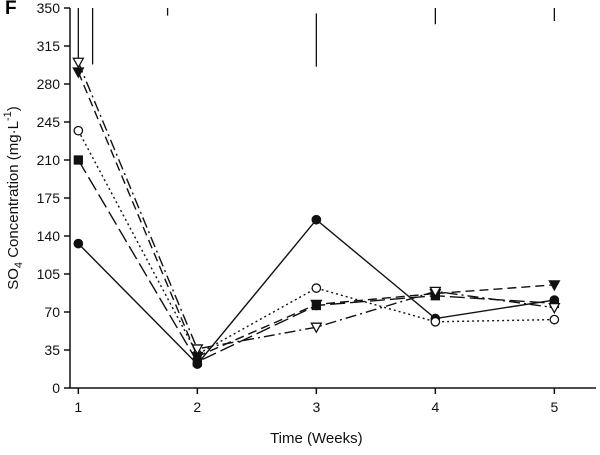  I want to click on y-tick-label: 245, so click(49, 122).